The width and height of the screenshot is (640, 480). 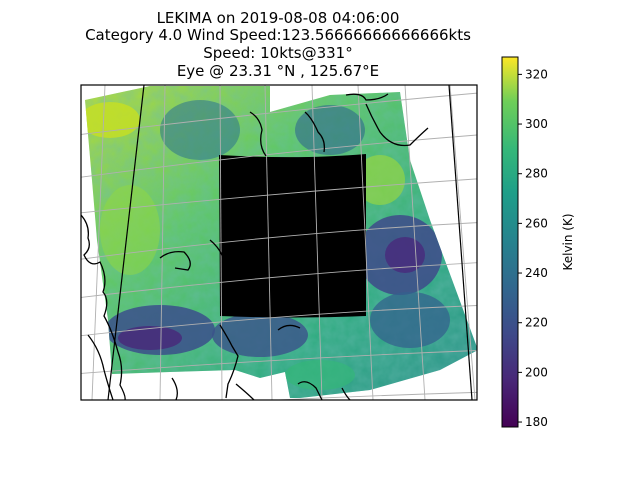 I want to click on colorbar-tick-label: 300, so click(x=536, y=124).